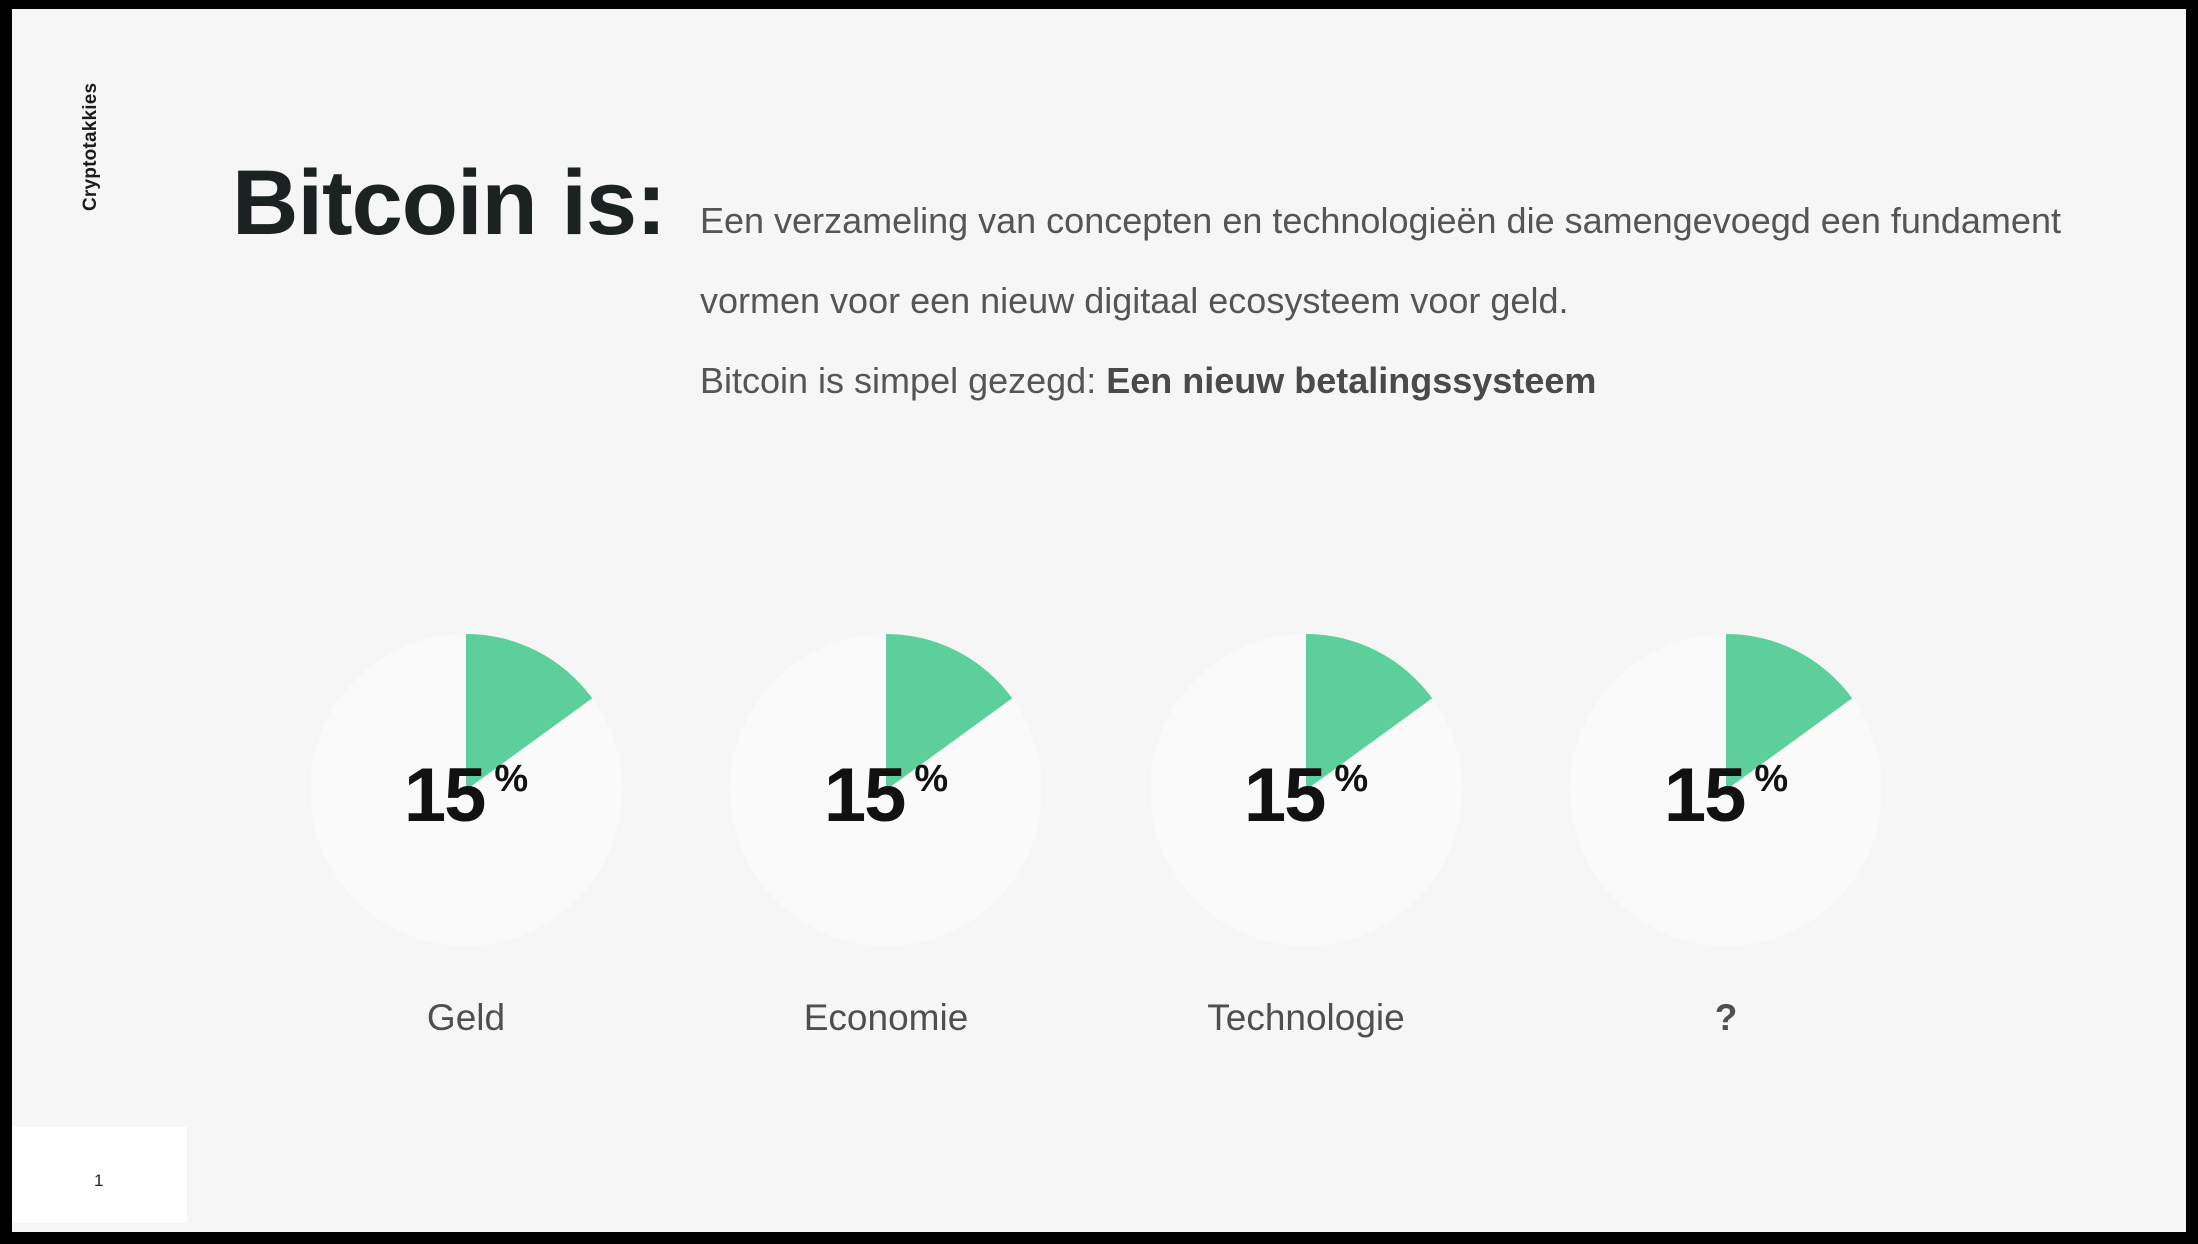 This screenshot has width=2198, height=1244. I want to click on pie-chart-geld: 15% Geld, so click(466, 844).